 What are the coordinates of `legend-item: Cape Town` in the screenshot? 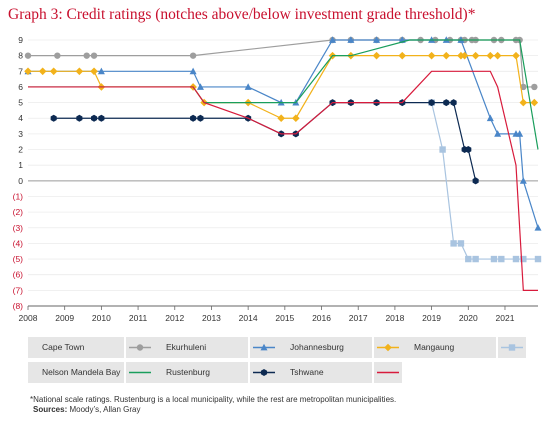 It's located at (76, 347).